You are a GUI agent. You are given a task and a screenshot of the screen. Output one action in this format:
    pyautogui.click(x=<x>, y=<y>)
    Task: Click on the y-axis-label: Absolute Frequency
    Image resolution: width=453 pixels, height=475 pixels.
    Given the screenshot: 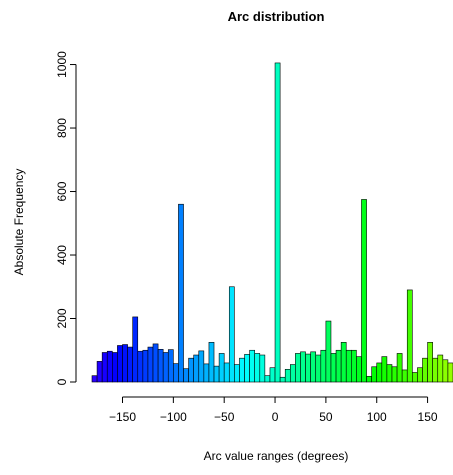 What is the action you would take?
    pyautogui.click(x=19, y=222)
    